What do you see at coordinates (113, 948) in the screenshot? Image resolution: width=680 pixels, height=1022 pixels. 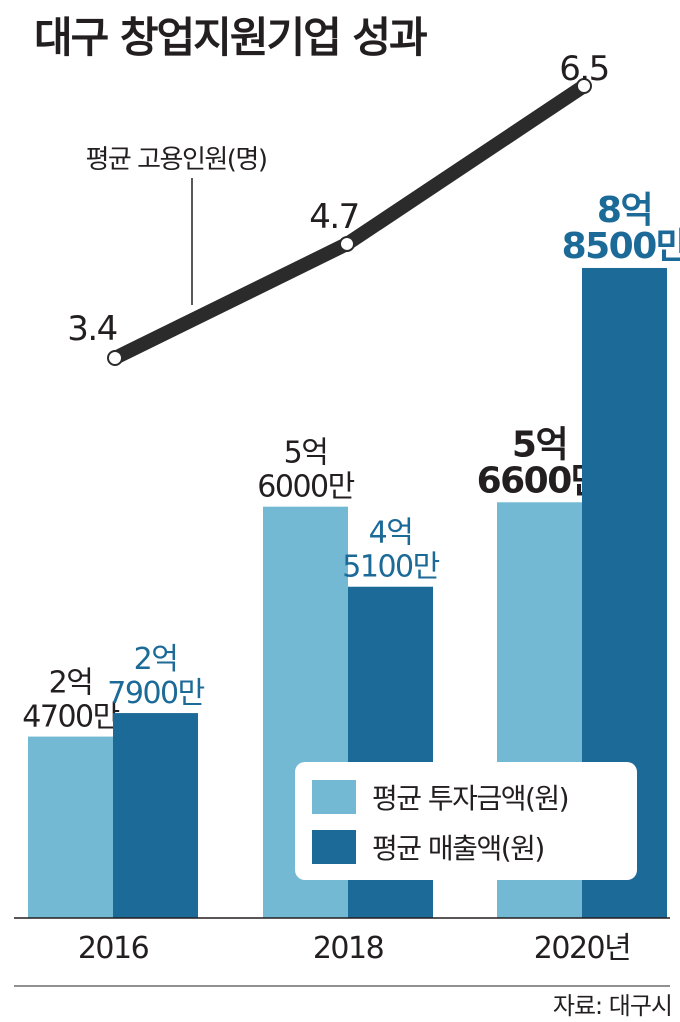 I see `category-label-0: 2016` at bounding box center [113, 948].